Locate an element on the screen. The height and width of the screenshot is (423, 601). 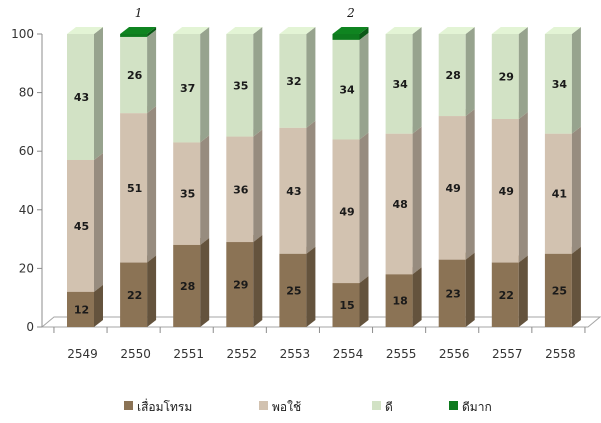
data-label-2551-series-1: 28 is located at coordinates (187, 286).